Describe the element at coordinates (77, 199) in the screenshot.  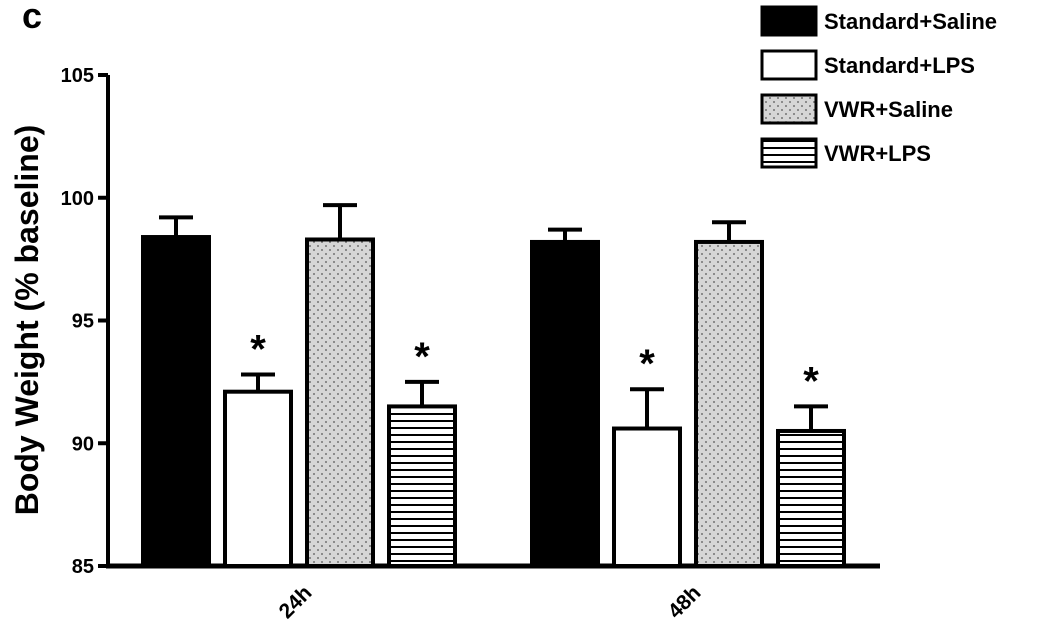
I see `y-tick-label: 100` at that location.